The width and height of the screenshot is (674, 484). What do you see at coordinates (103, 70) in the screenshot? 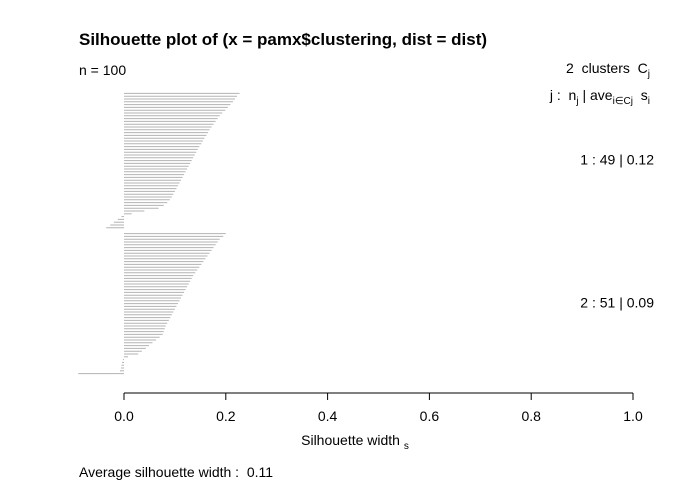
I see `sample-size-label: n = 100` at bounding box center [103, 70].